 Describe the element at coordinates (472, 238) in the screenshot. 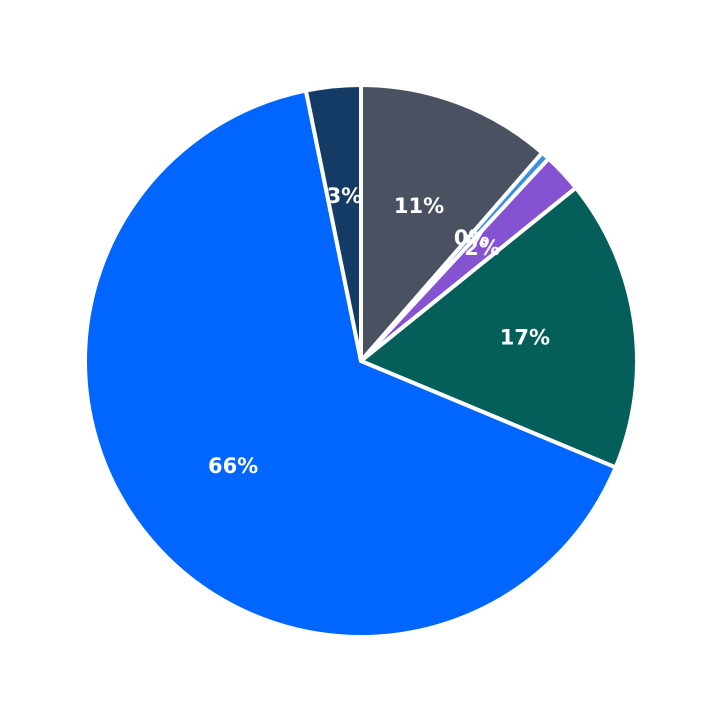

I see `pie-slice-label-1: 0%` at that location.